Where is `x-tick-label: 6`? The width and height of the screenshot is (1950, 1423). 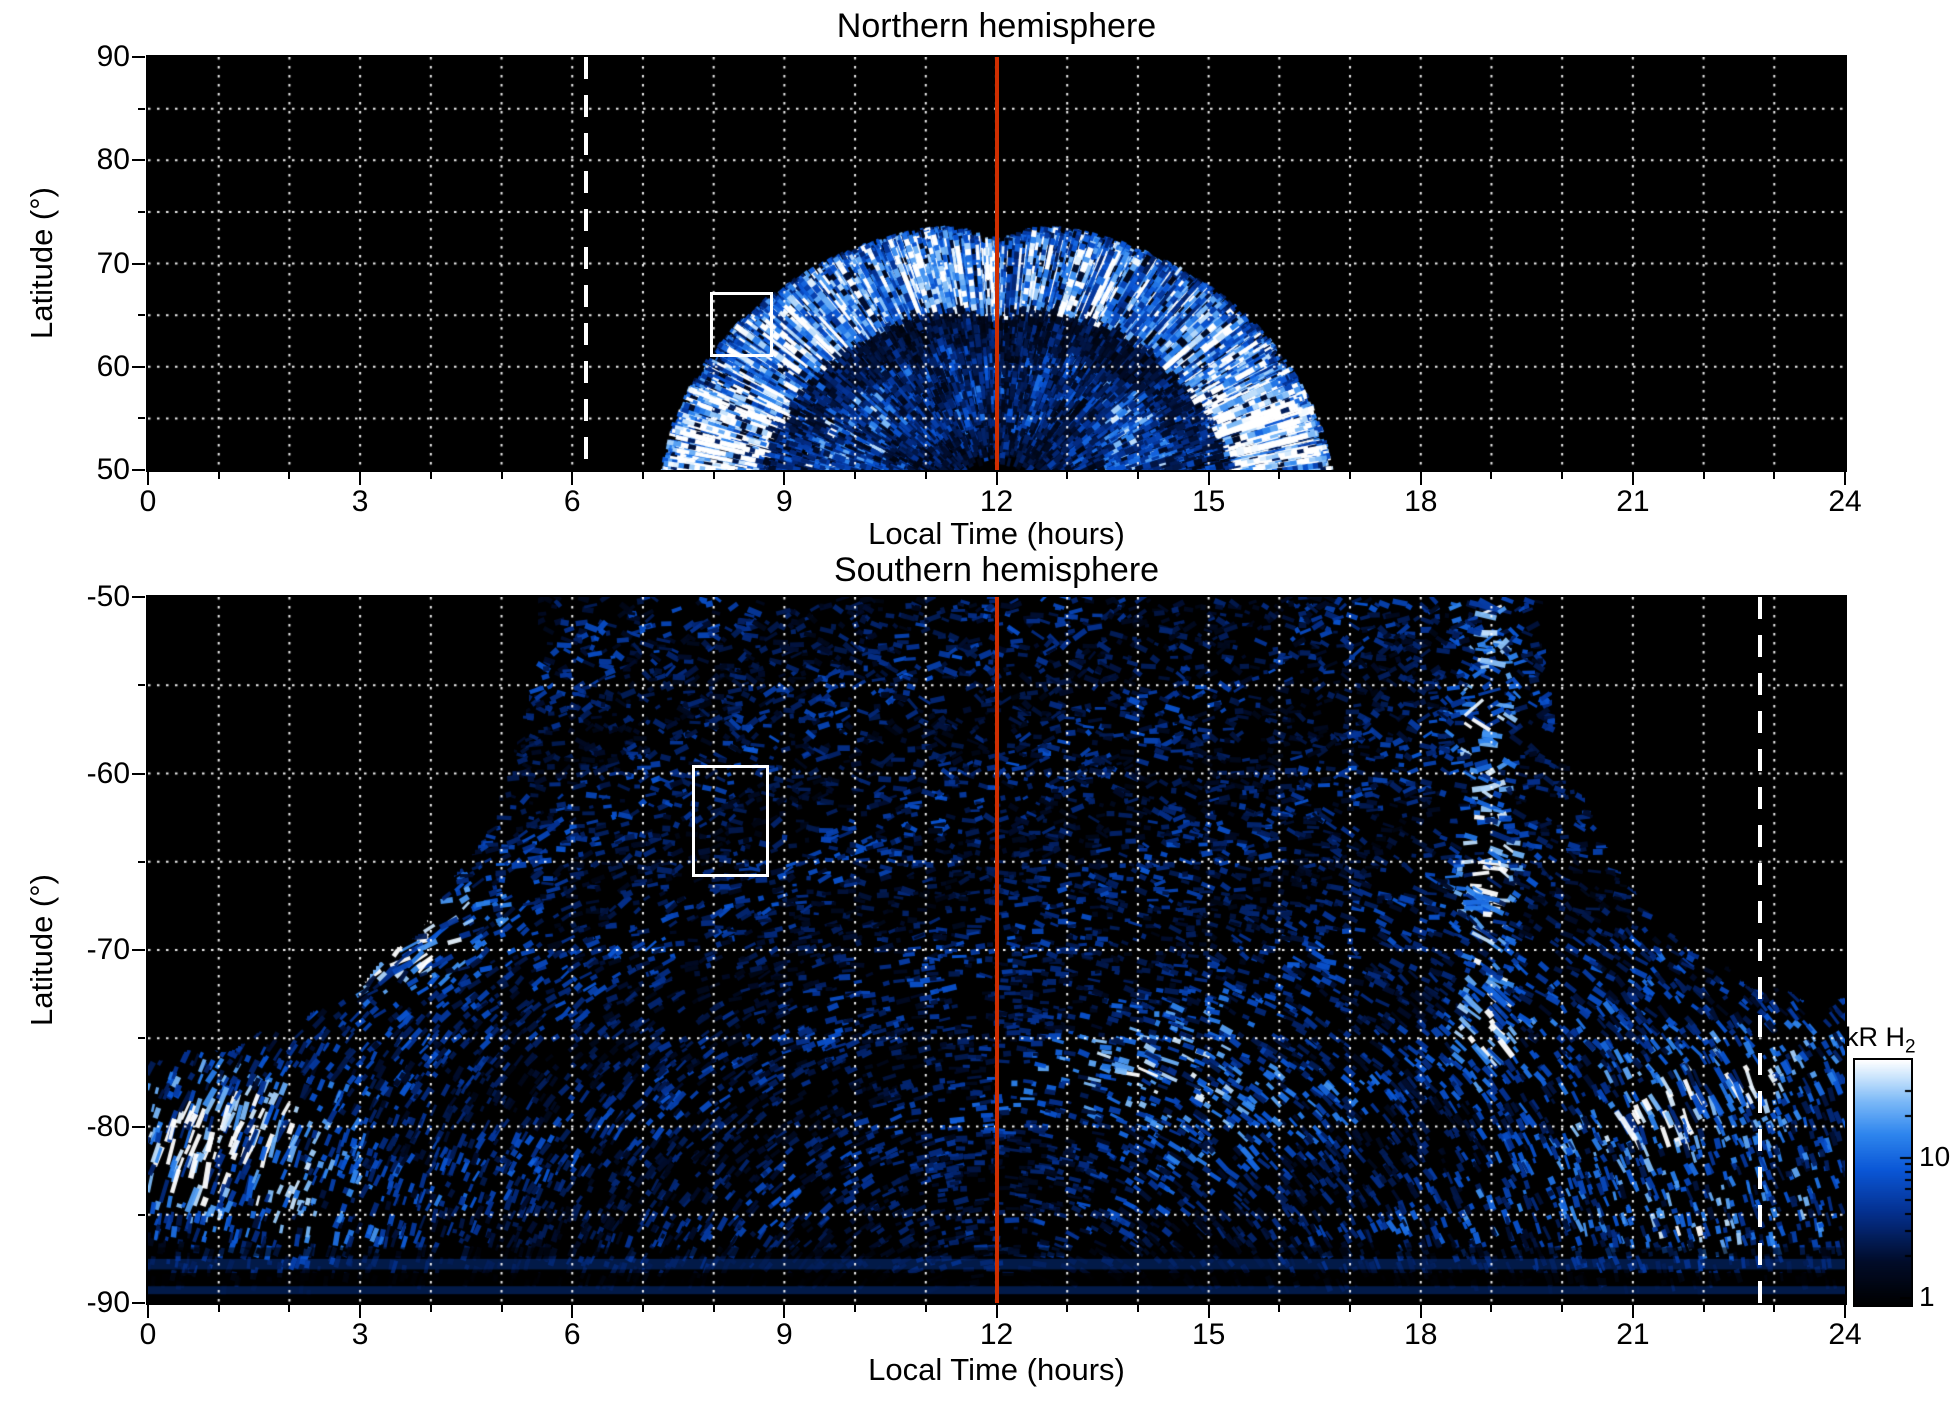 x-tick-label: 6 is located at coordinates (572, 1334).